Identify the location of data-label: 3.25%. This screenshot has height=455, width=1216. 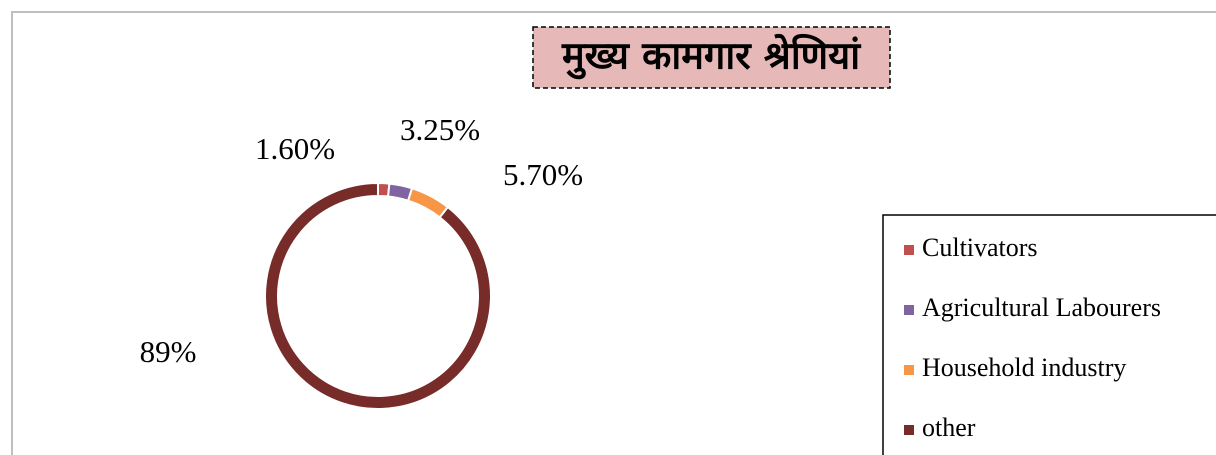
(440, 129).